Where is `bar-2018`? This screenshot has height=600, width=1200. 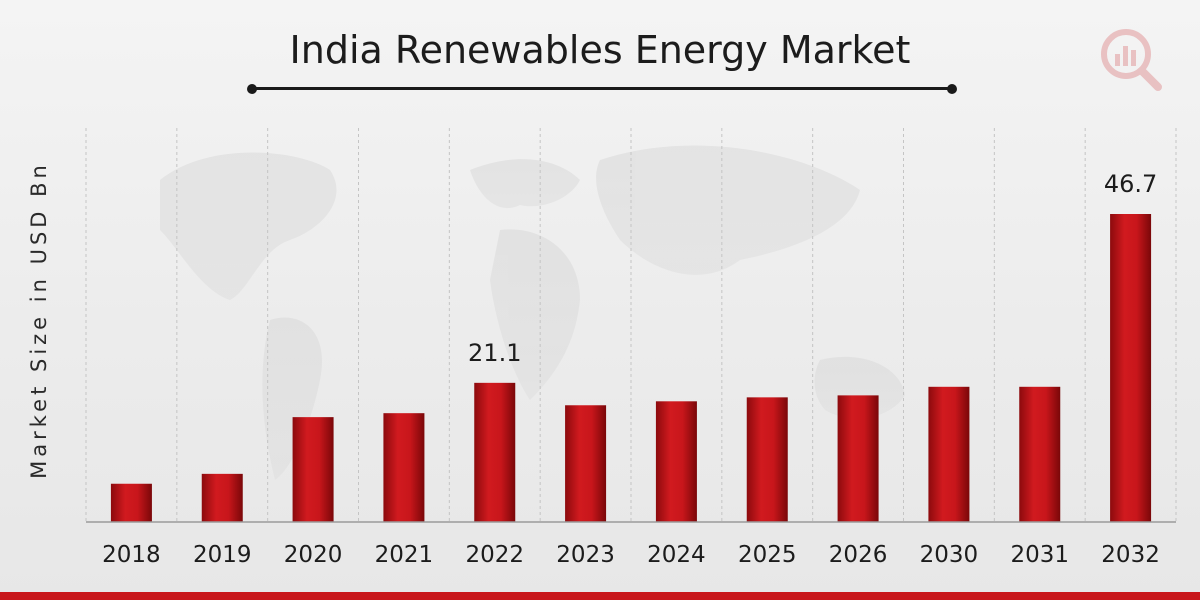 bar-2018 is located at coordinates (131, 502).